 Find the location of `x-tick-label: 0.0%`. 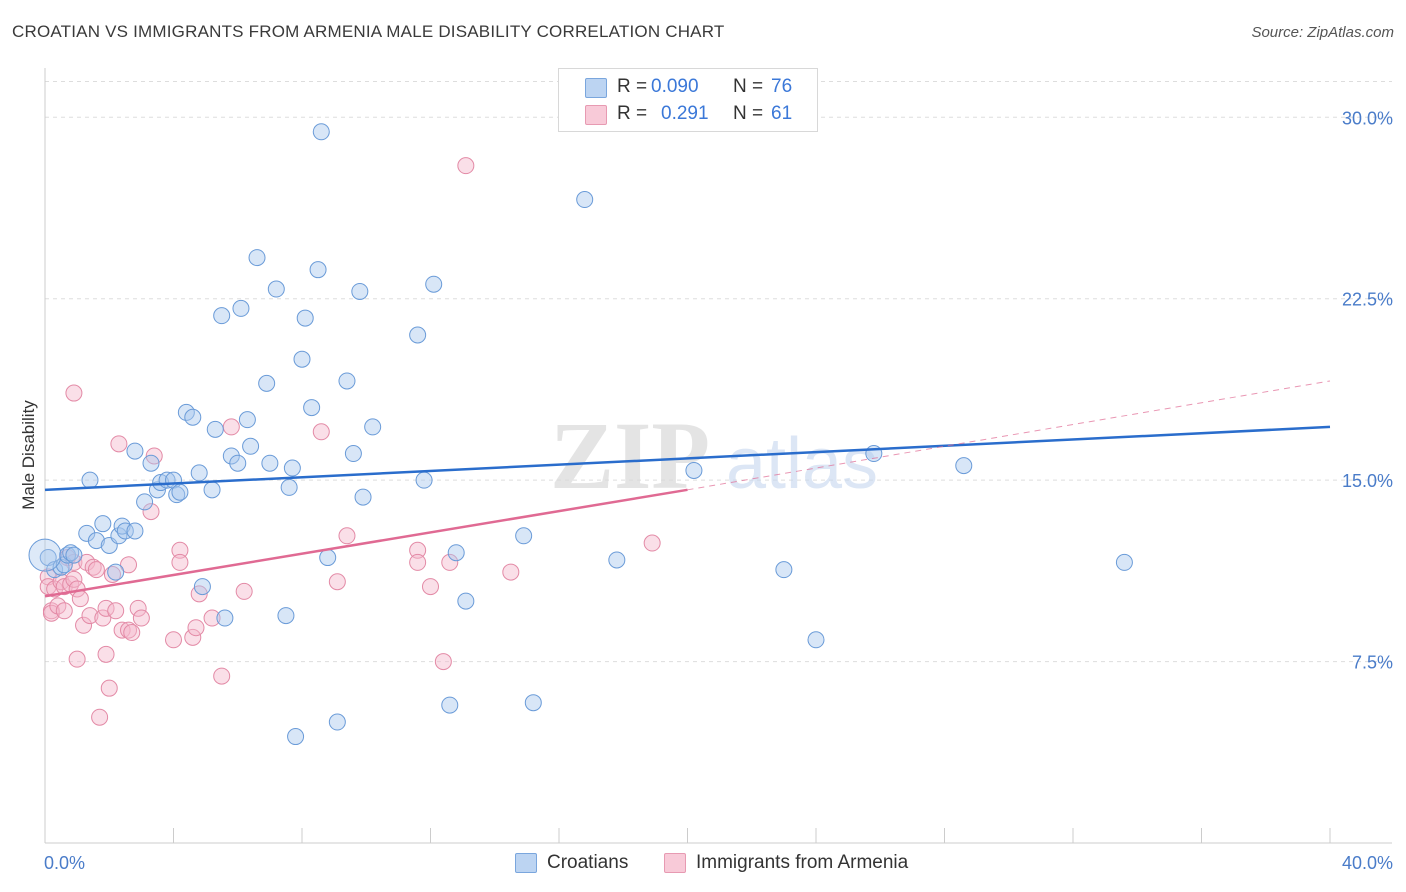

x-tick-label: 0.0% is located at coordinates (64, 863).